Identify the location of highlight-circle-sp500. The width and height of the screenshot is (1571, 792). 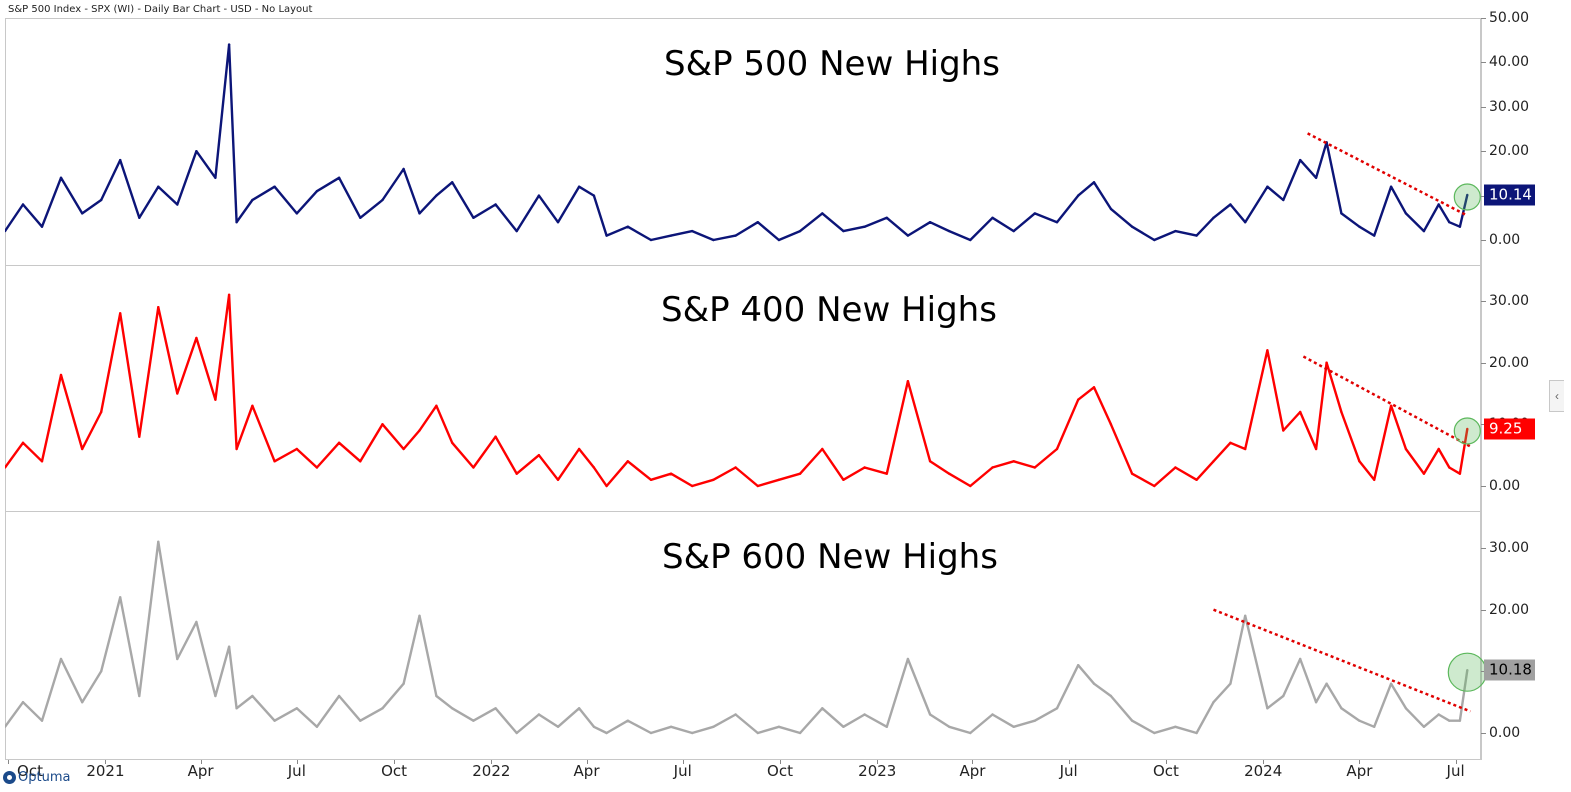
(1467, 197).